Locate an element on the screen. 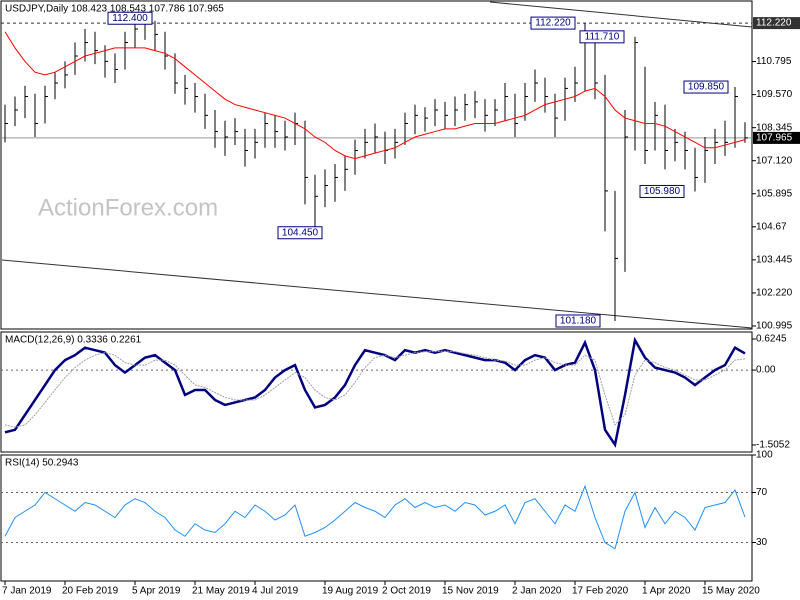  y-tick-label: 0.00 is located at coordinates (766, 370).